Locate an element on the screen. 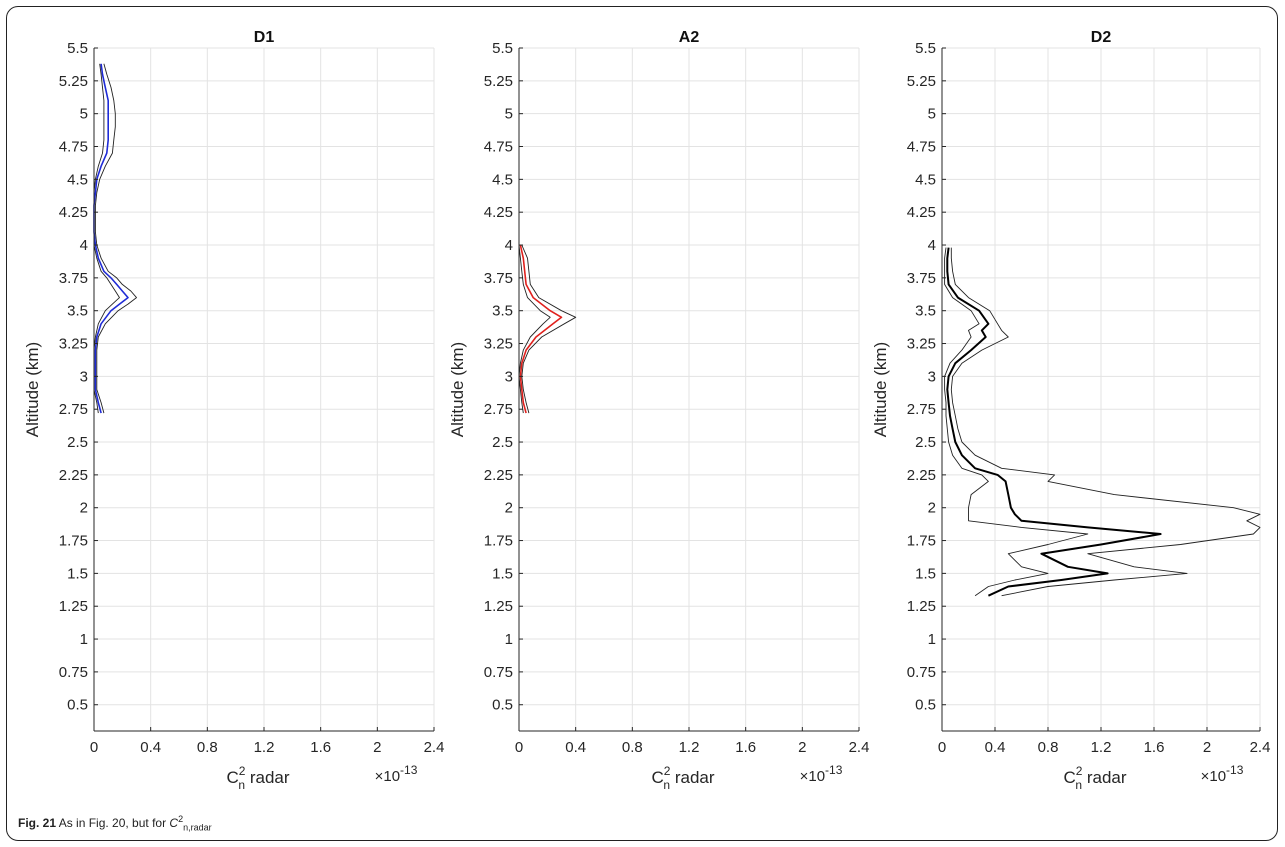 The height and width of the screenshot is (847, 1285). panel-a2-ytick-label-16: 4.5 is located at coordinates (502, 179).